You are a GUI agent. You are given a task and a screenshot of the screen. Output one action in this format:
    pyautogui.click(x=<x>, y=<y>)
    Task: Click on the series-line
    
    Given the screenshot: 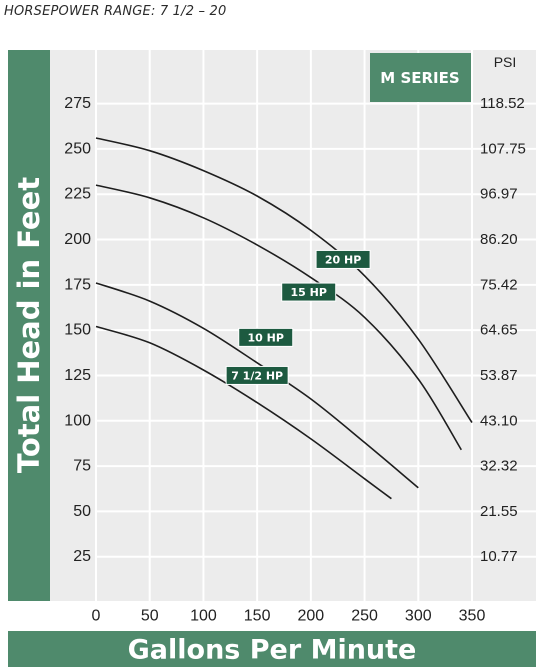 What is the action you would take?
    pyautogui.click(x=243, y=412)
    